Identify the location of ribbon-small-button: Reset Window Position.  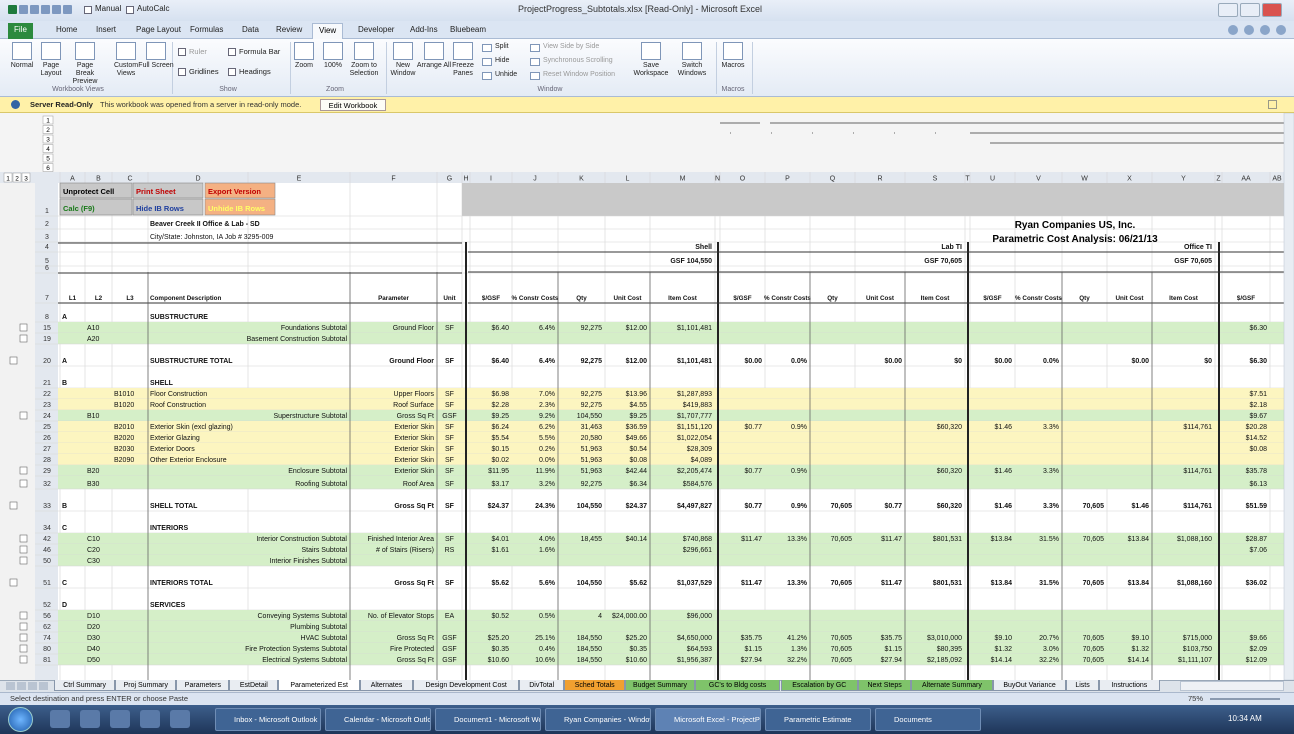
(579, 74).